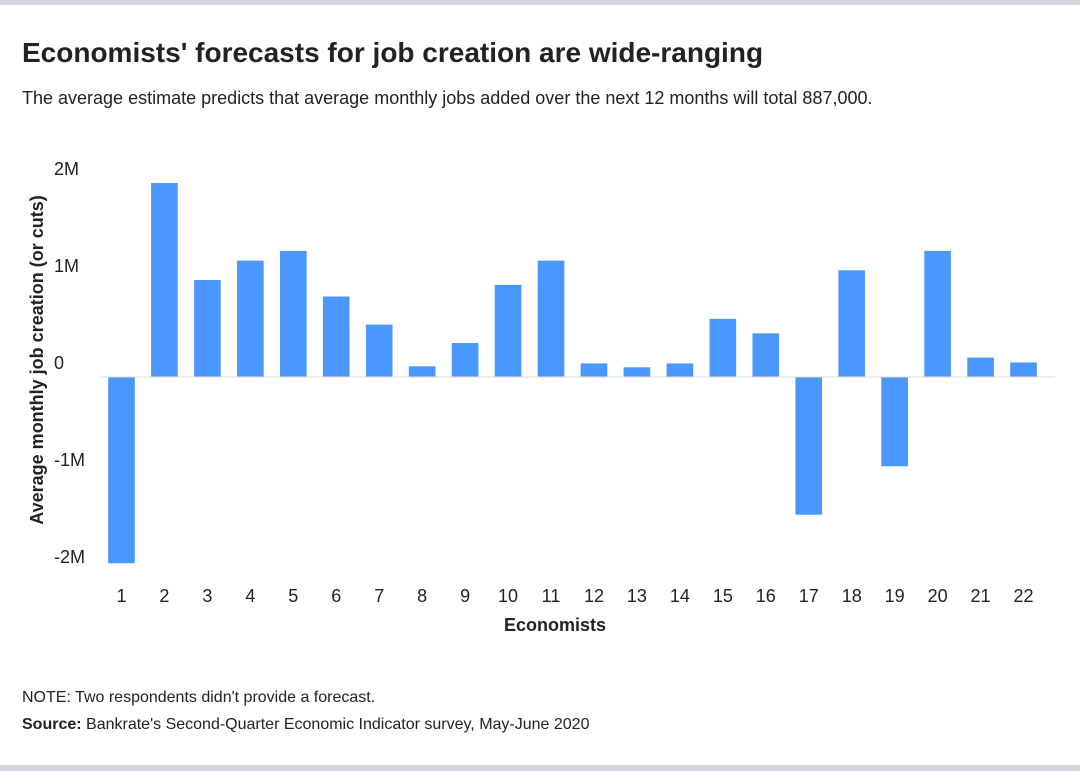  Describe the element at coordinates (250, 596) in the screenshot. I see `x-tick-label: 4` at that location.